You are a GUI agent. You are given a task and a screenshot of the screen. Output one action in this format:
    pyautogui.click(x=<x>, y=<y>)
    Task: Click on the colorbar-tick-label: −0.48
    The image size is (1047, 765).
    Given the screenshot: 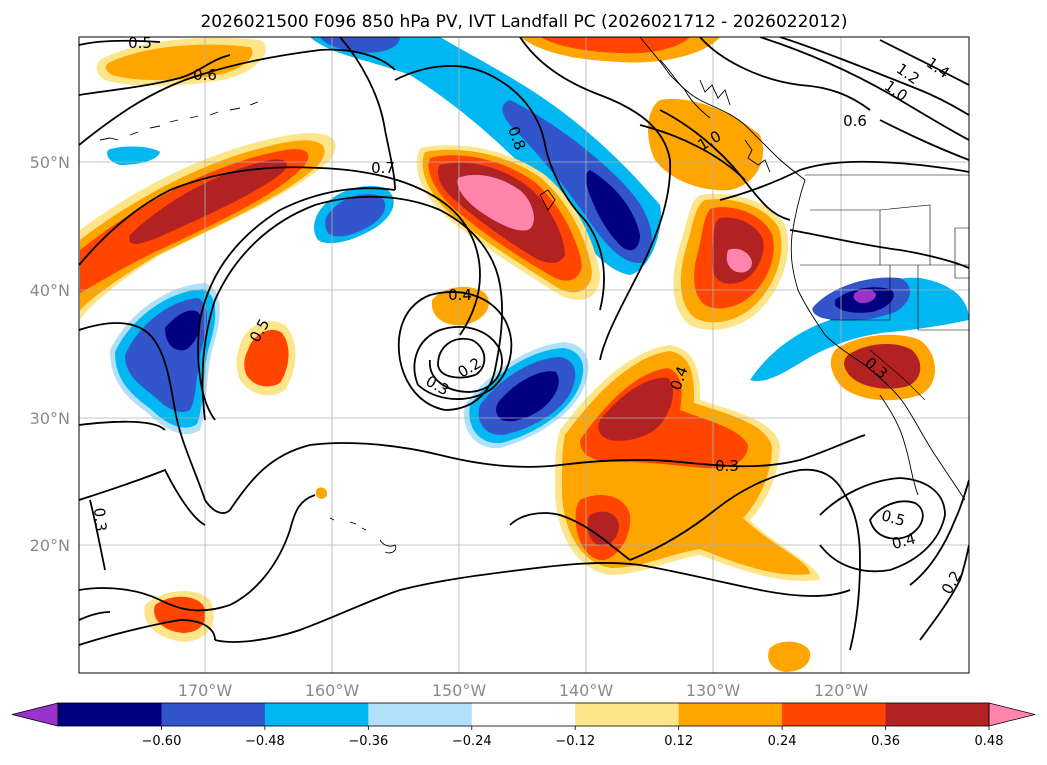 What is the action you would take?
    pyautogui.click(x=265, y=741)
    